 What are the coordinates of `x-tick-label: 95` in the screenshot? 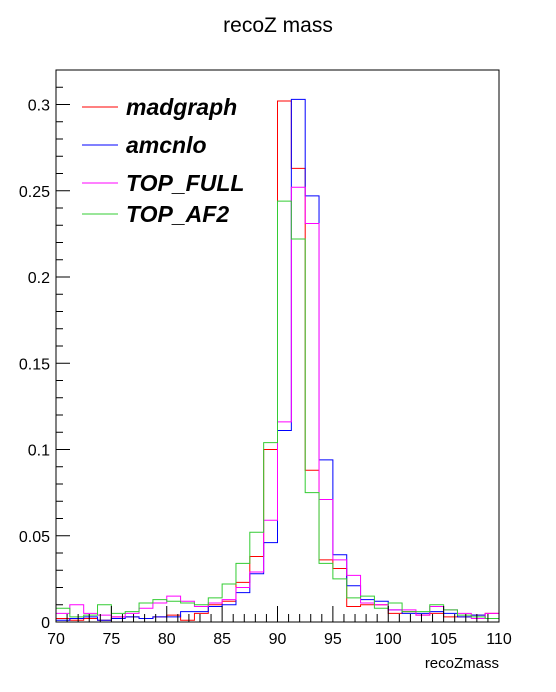 It's located at (333, 639).